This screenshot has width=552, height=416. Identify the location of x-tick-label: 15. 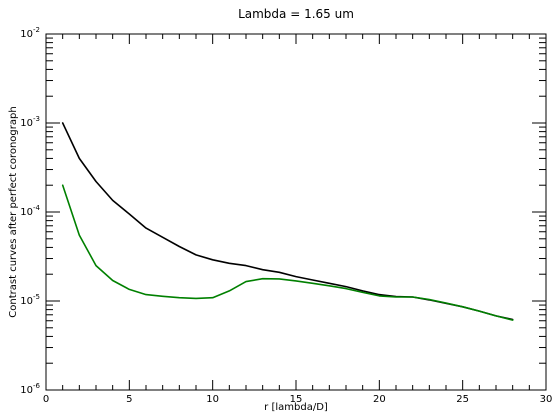
(296, 399).